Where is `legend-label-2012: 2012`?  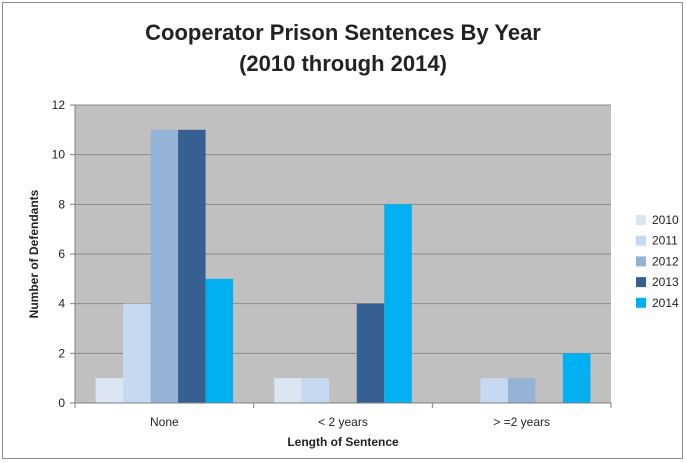
legend-label-2012: 2012 is located at coordinates (665, 261).